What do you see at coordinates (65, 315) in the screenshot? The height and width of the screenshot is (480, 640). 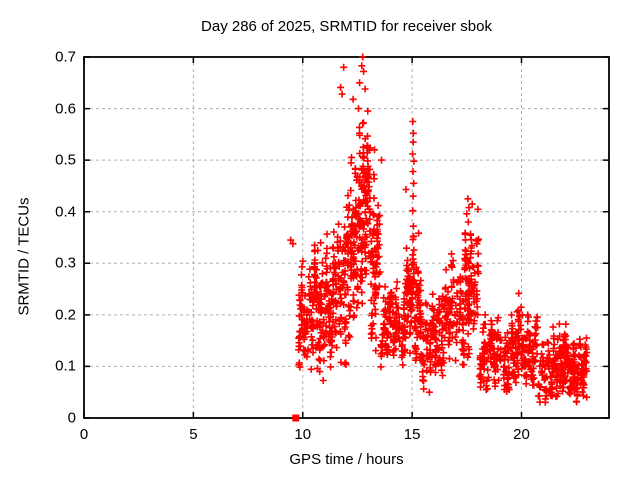 I see `y-tick-label: 0.2` at bounding box center [65, 315].